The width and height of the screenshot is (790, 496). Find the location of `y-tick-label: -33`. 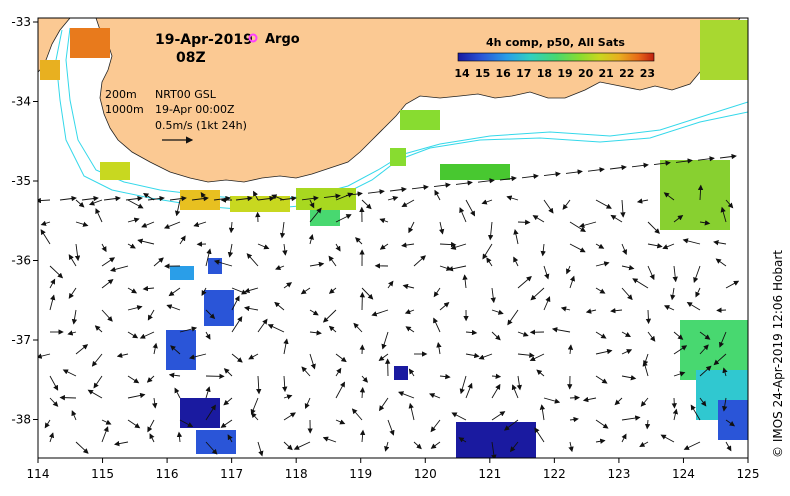

y-tick-label: -33 is located at coordinates (21, 22).